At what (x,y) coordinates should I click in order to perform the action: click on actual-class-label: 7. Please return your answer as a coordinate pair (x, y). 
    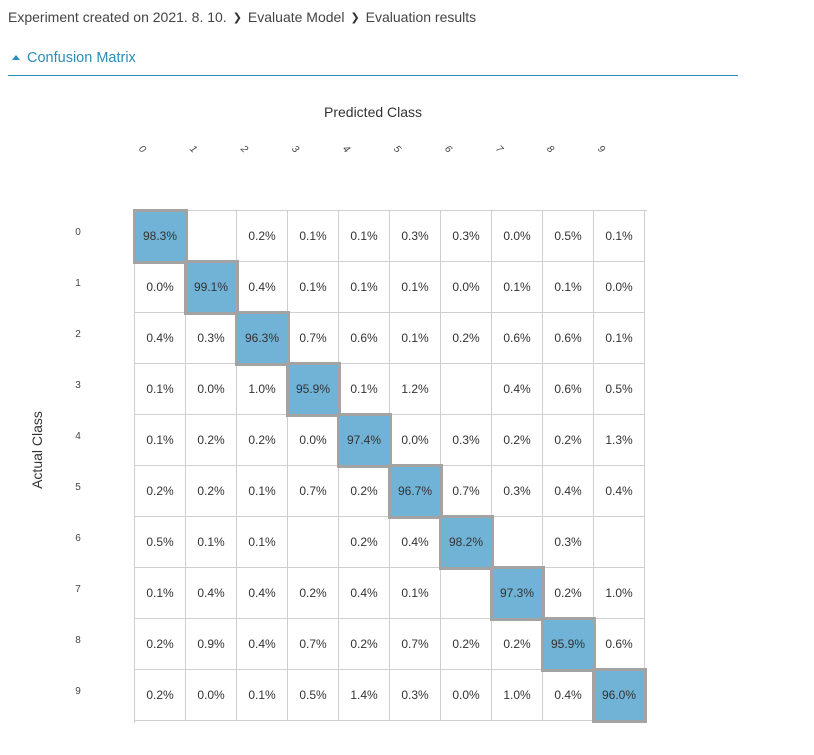
    Looking at the image, I should click on (78, 589).